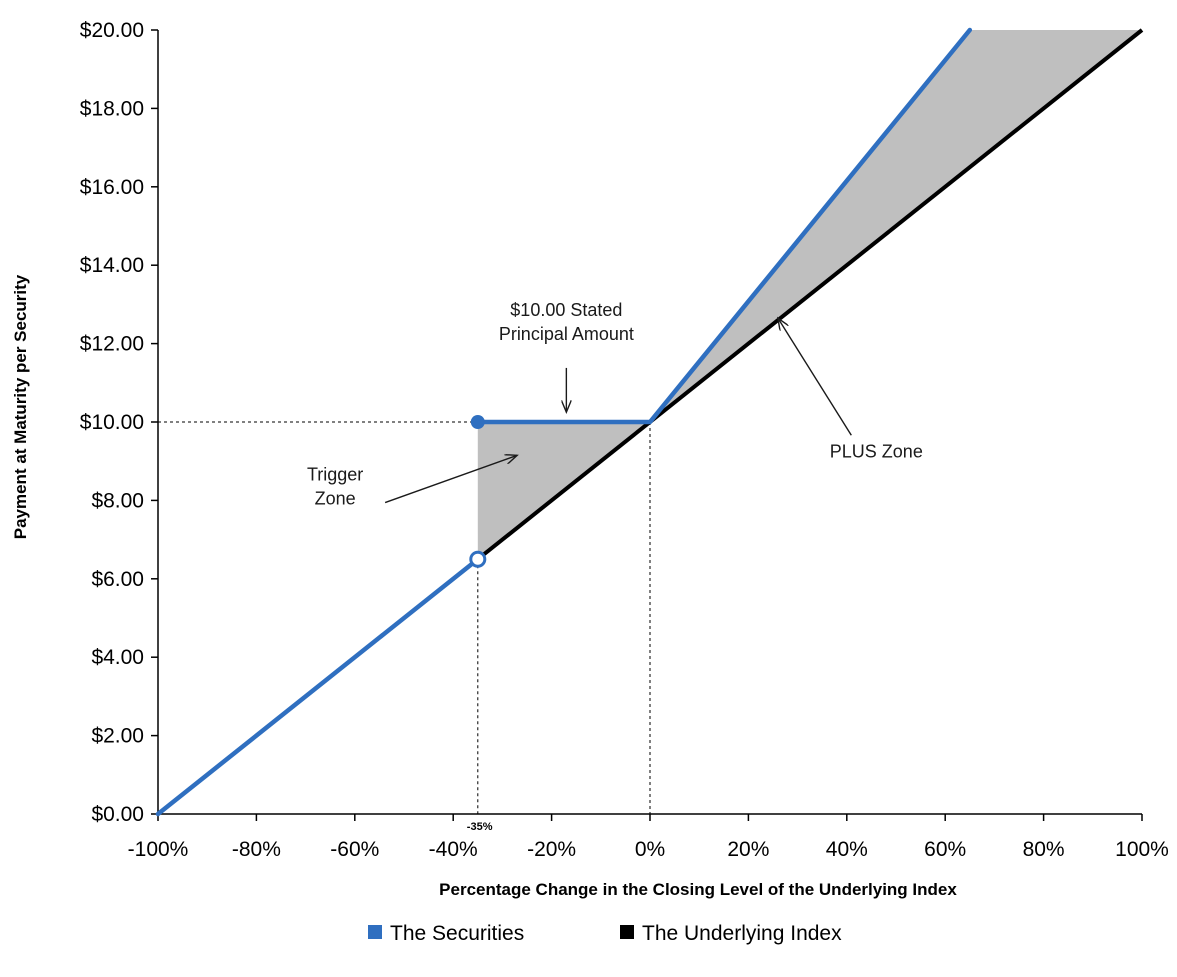  Describe the element at coordinates (112, 422) in the screenshot. I see `y-tick-label: $10.00` at that location.